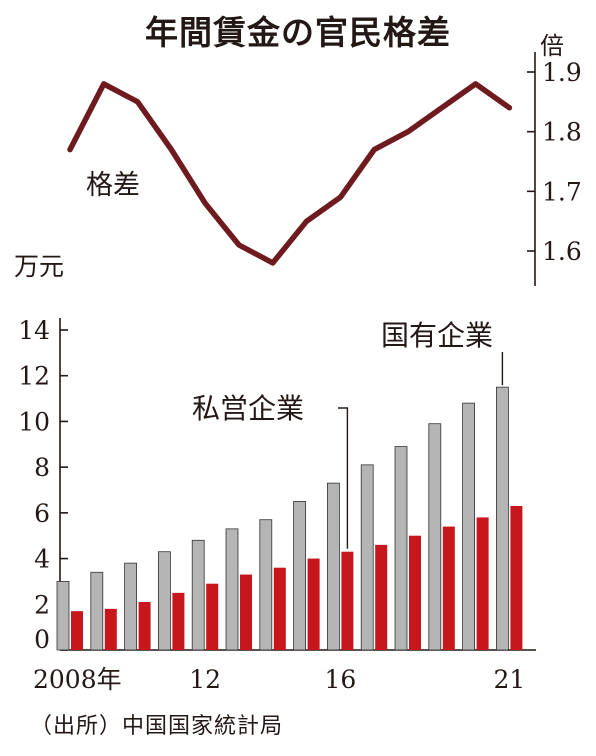  What do you see at coordinates (562, 72) in the screenshot?
I see `ratio-tick-label: 1.9` at bounding box center [562, 72].